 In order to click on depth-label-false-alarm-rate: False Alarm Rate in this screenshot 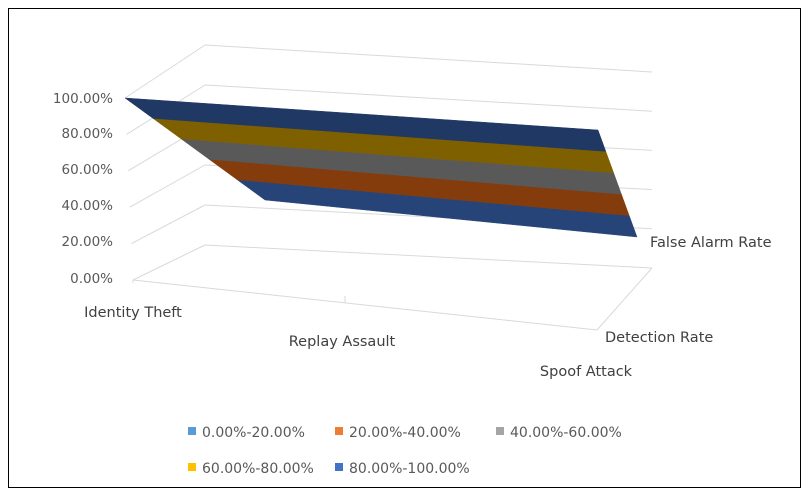, I will do `click(711, 243)`.